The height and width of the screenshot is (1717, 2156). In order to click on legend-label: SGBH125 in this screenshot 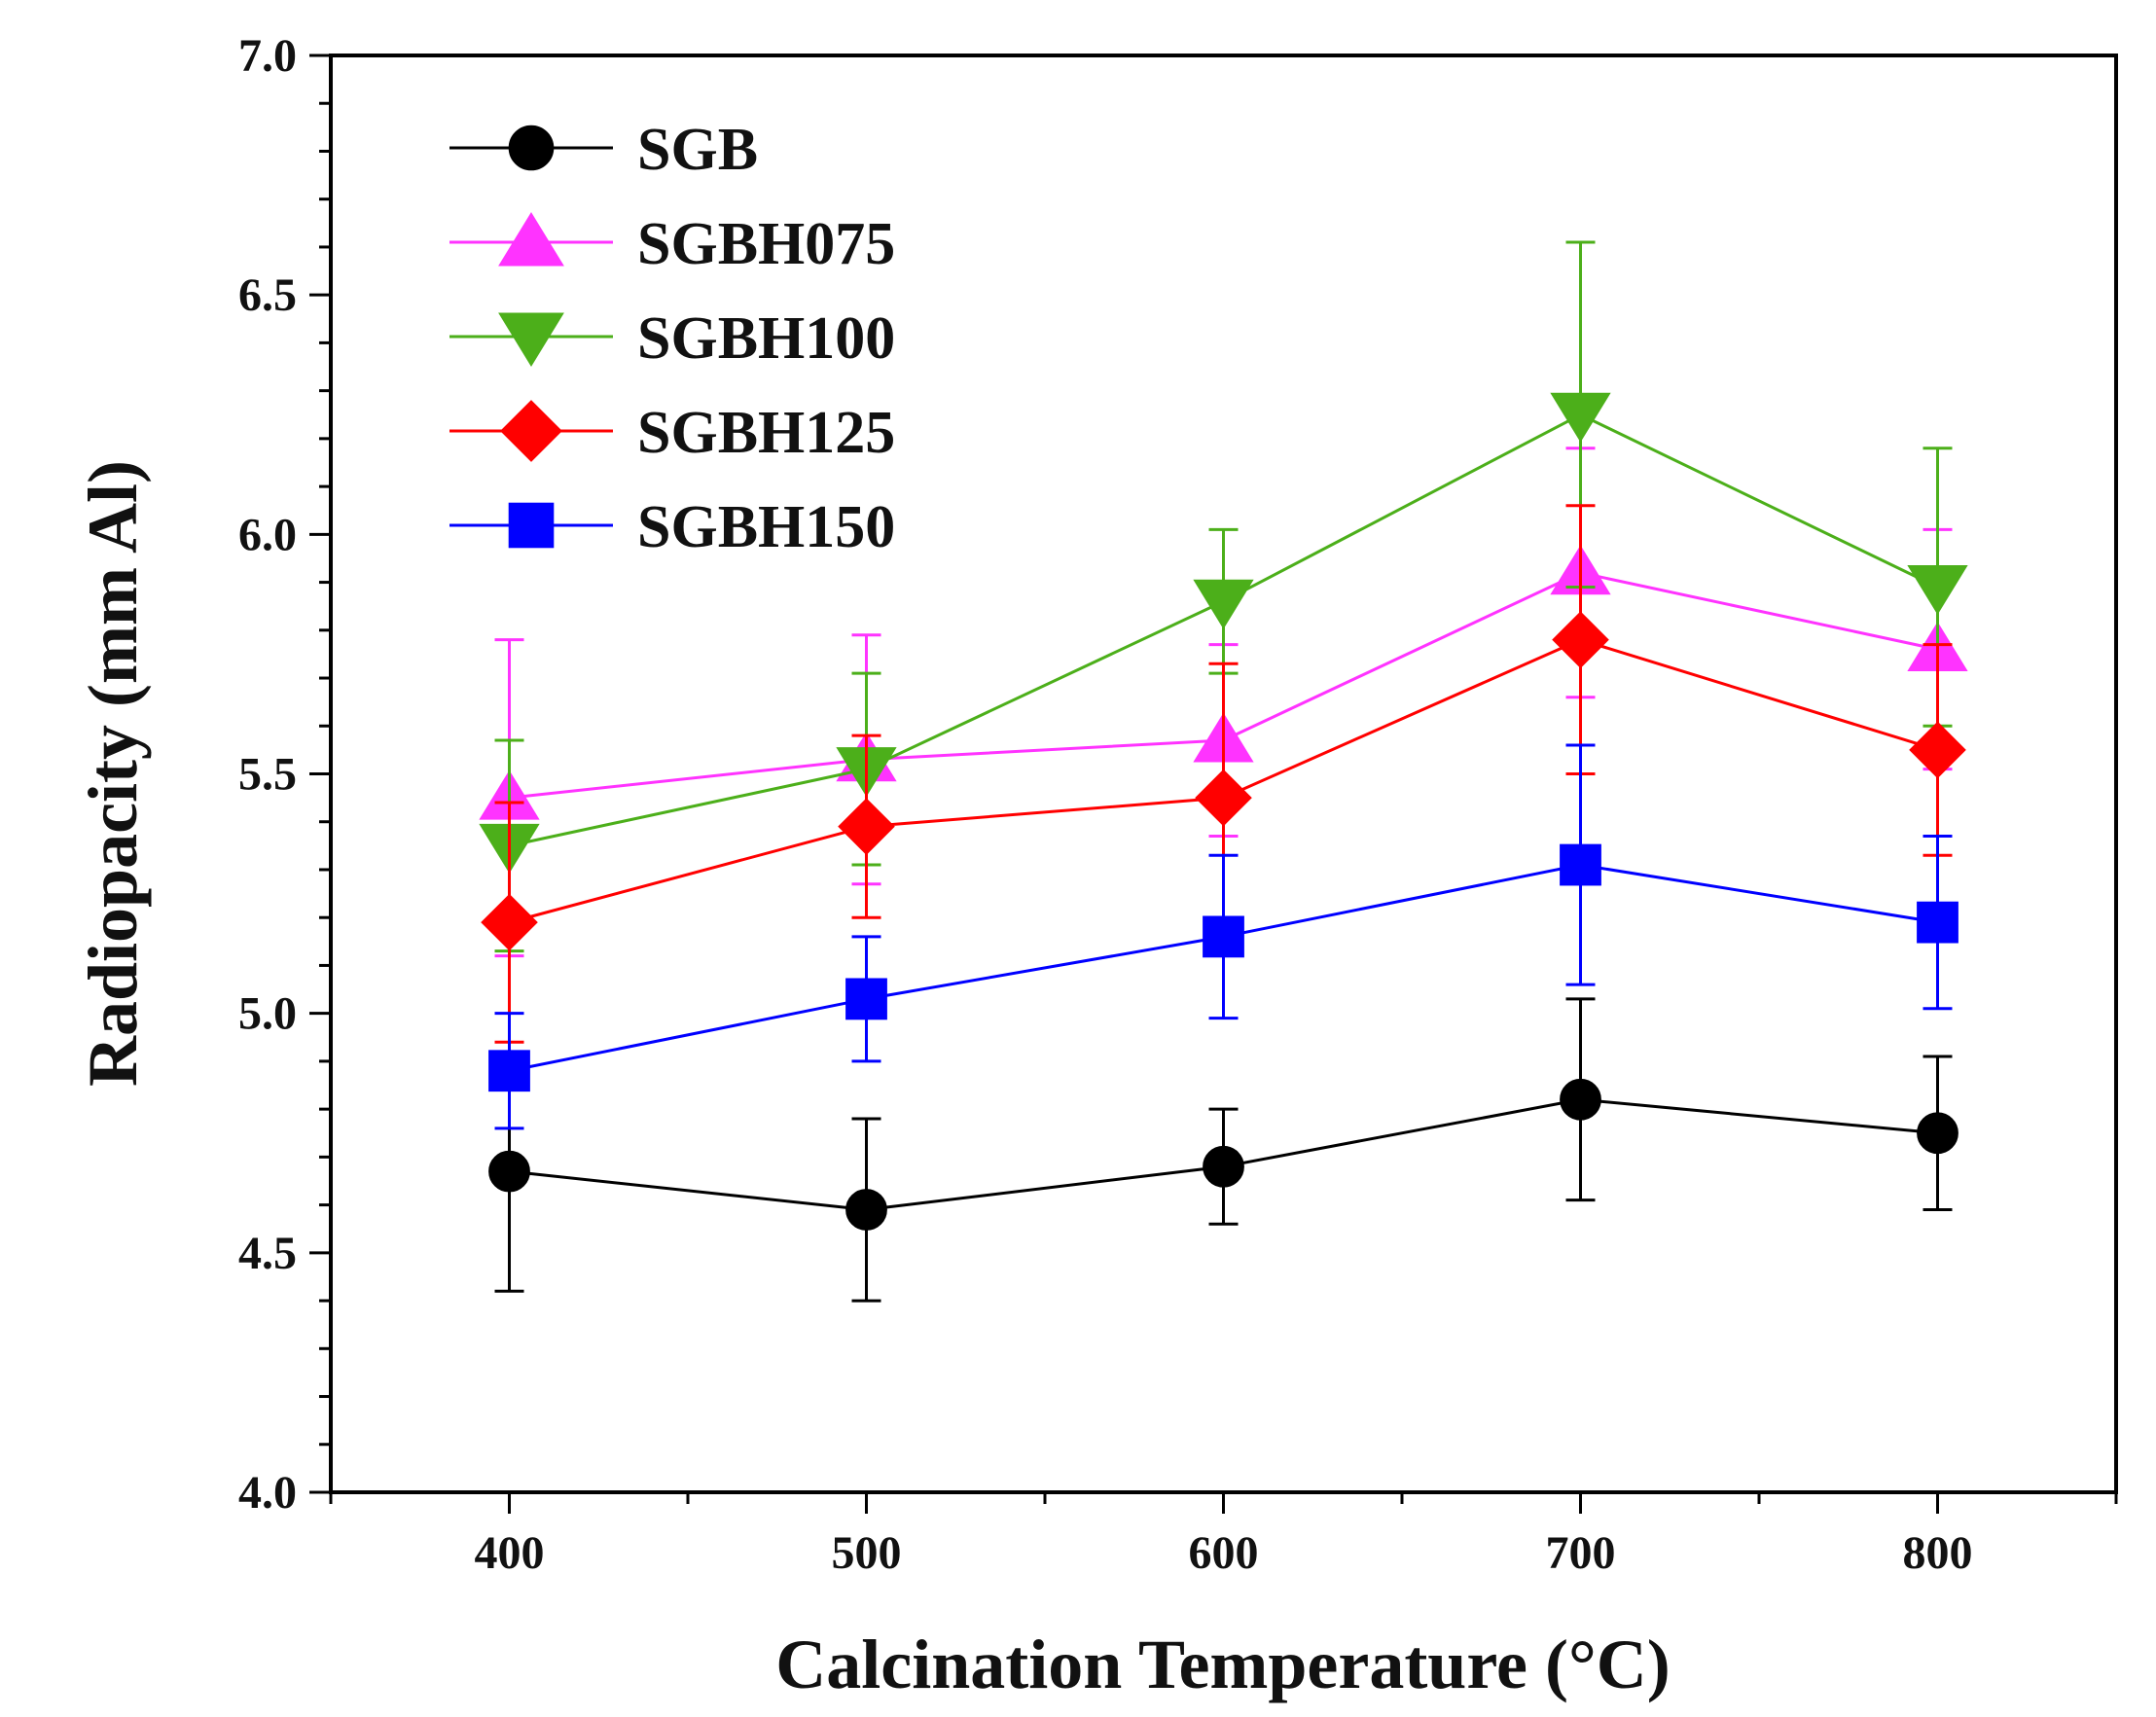, I will do `click(766, 433)`.